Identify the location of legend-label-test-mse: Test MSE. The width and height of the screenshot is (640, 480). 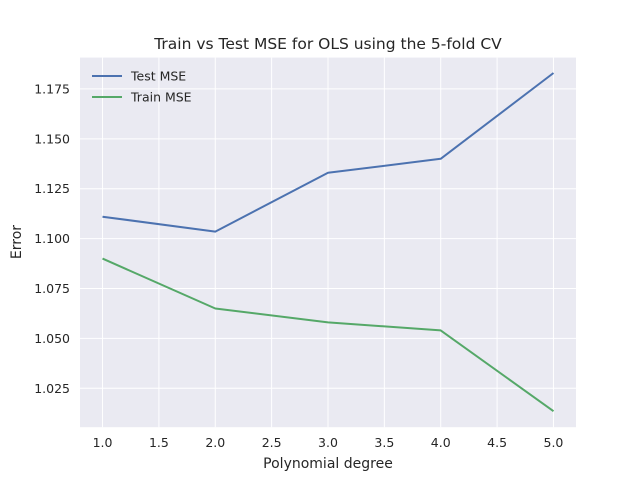
(158, 76).